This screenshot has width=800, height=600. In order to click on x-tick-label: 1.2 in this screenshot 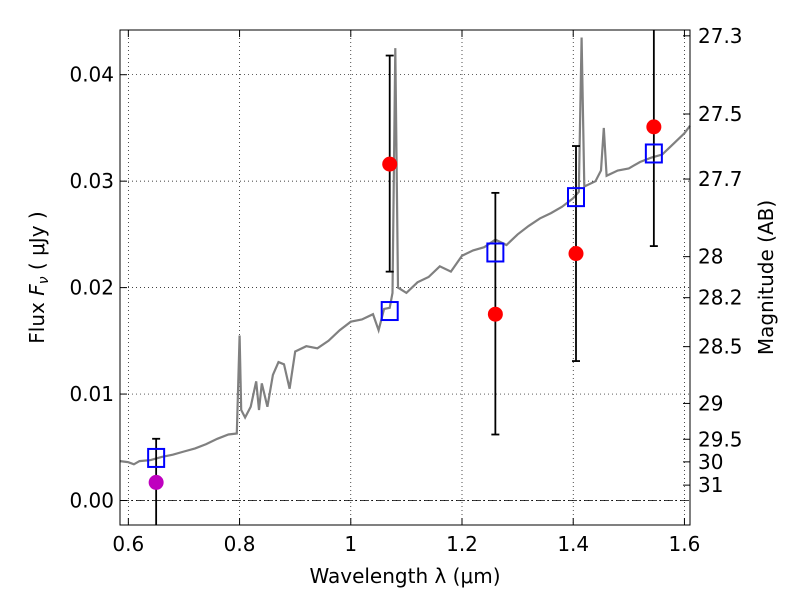, I will do `click(462, 544)`.